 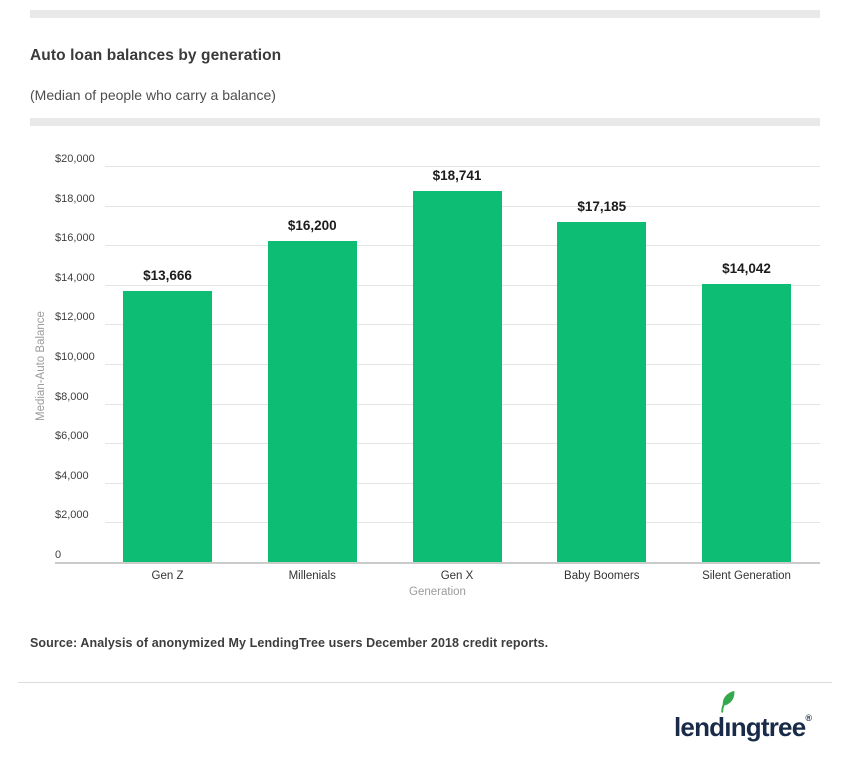 I want to click on leaf-icon, so click(x=728, y=701).